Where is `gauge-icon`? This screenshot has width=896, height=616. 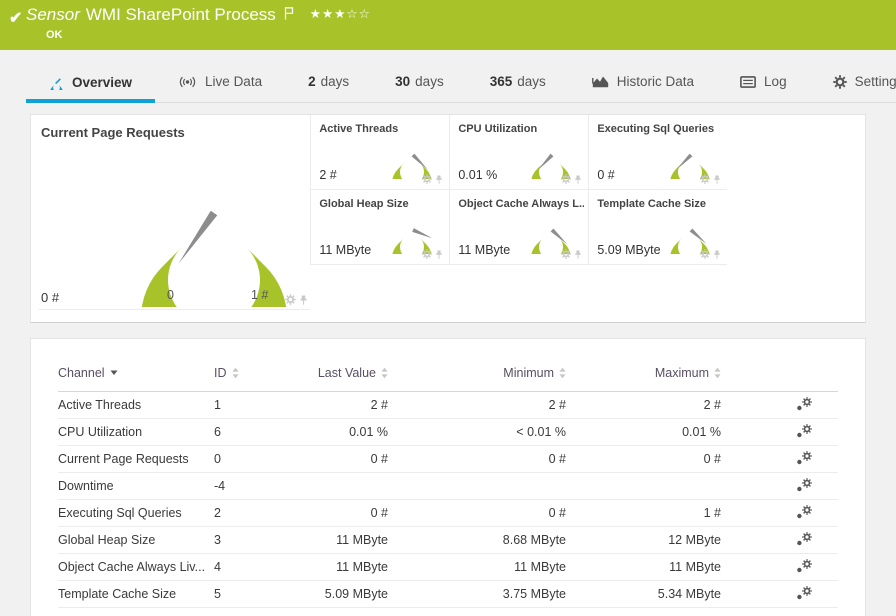 gauge-icon is located at coordinates (56, 83).